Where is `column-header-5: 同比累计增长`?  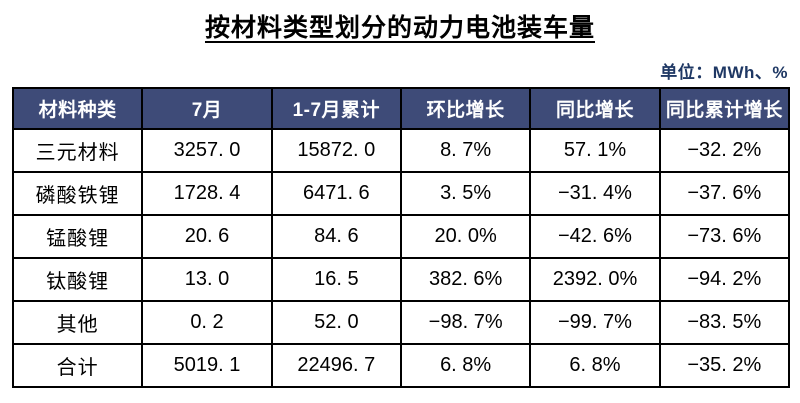
column-header-5: 同比累计增长 is located at coordinates (724, 108).